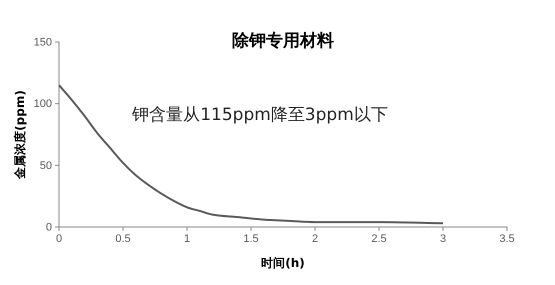 The image size is (555, 285). What do you see at coordinates (259, 115) in the screenshot?
I see `annotation: 钾含量从115ppm降至3ppm以下` at bounding box center [259, 115].